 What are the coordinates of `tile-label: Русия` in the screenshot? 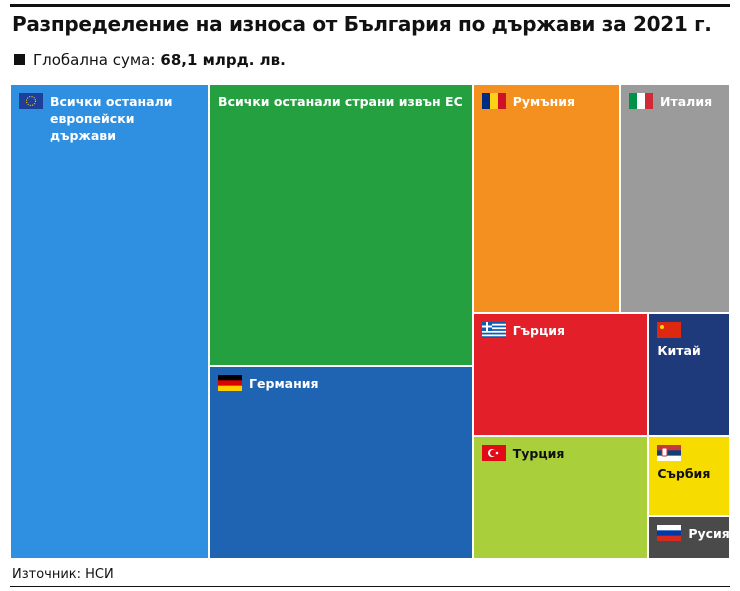 It's located at (693, 533).